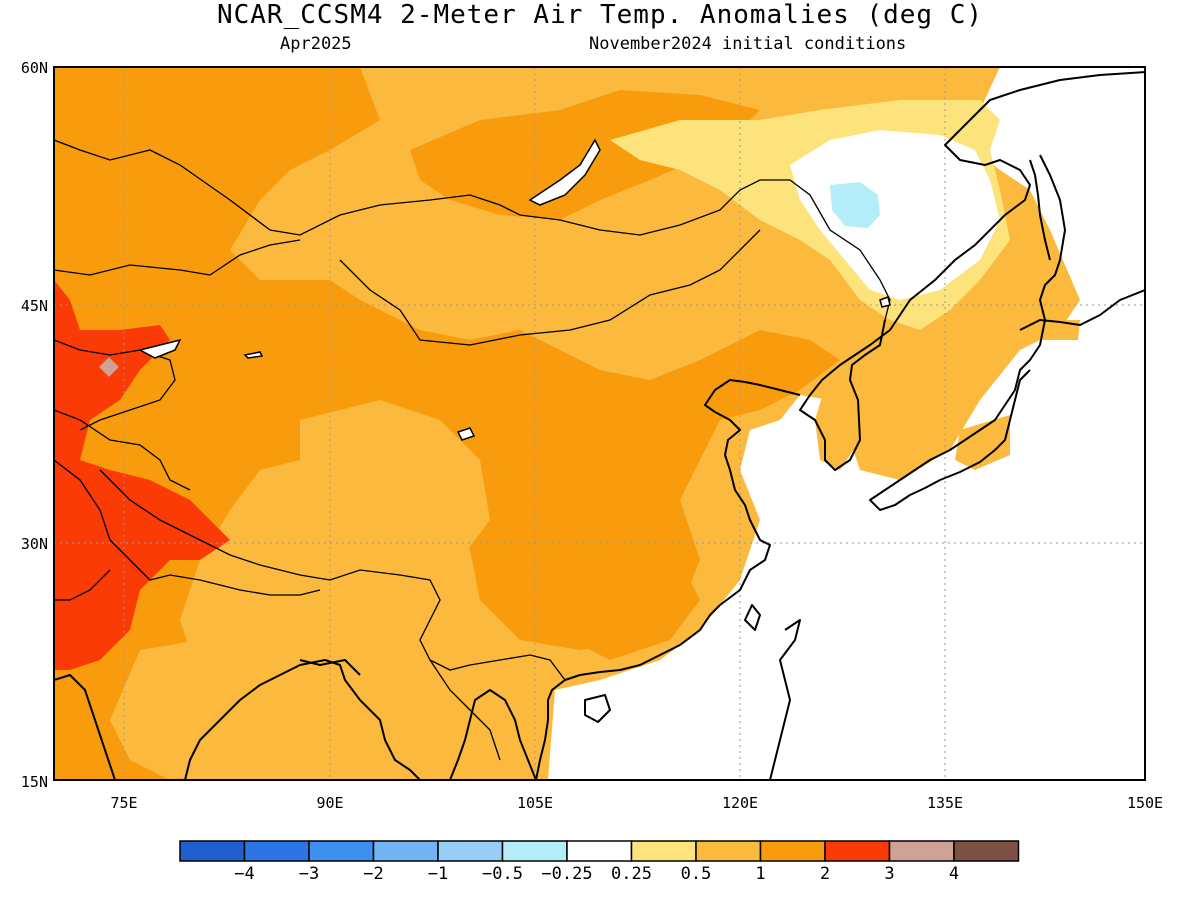 This screenshot has width=1200, height=900. I want to click on border-india-north, so click(187, 527).